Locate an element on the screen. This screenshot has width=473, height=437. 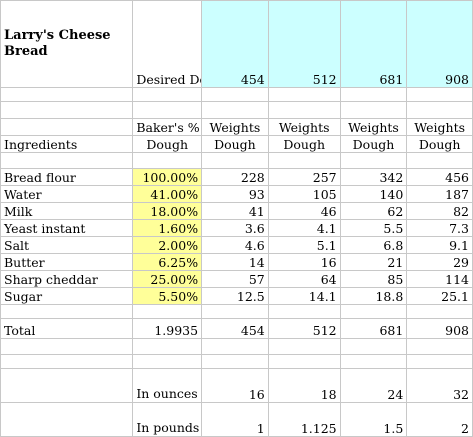
total-weight: 908 is located at coordinates (439, 328).